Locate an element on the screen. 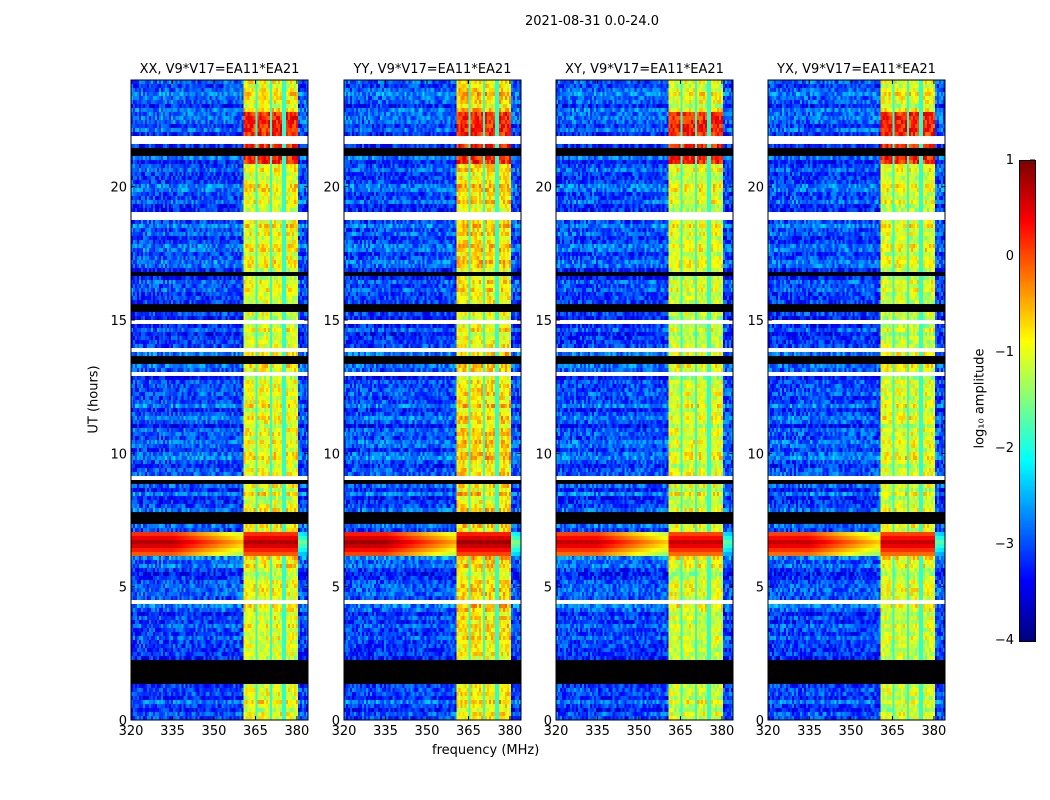 The height and width of the screenshot is (800, 1050). panel-title-1: XX, V9*V17=EA11*EA21 is located at coordinates (220, 69).